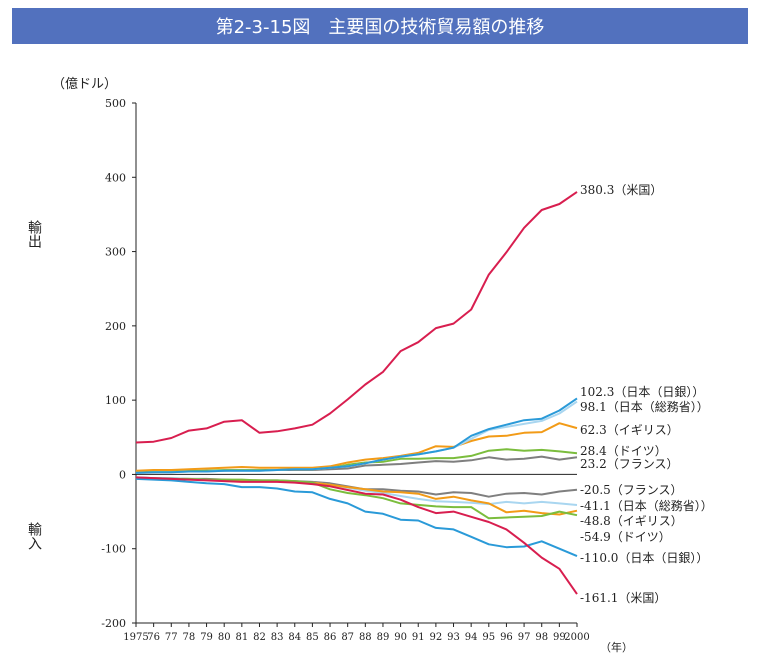  What do you see at coordinates (623, 451) in the screenshot?
I see `series-label-export-ドイツ: 28.4（ドイツ）` at bounding box center [623, 451].